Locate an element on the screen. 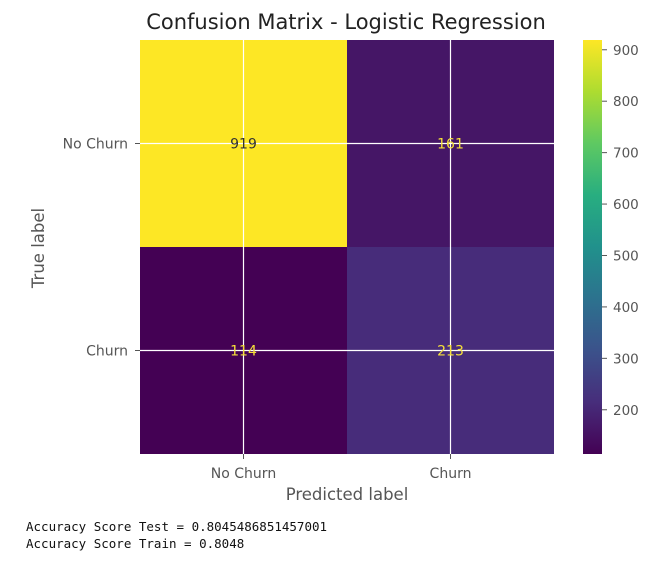 The height and width of the screenshot is (565, 654). x-tick-label: Churn is located at coordinates (451, 474).